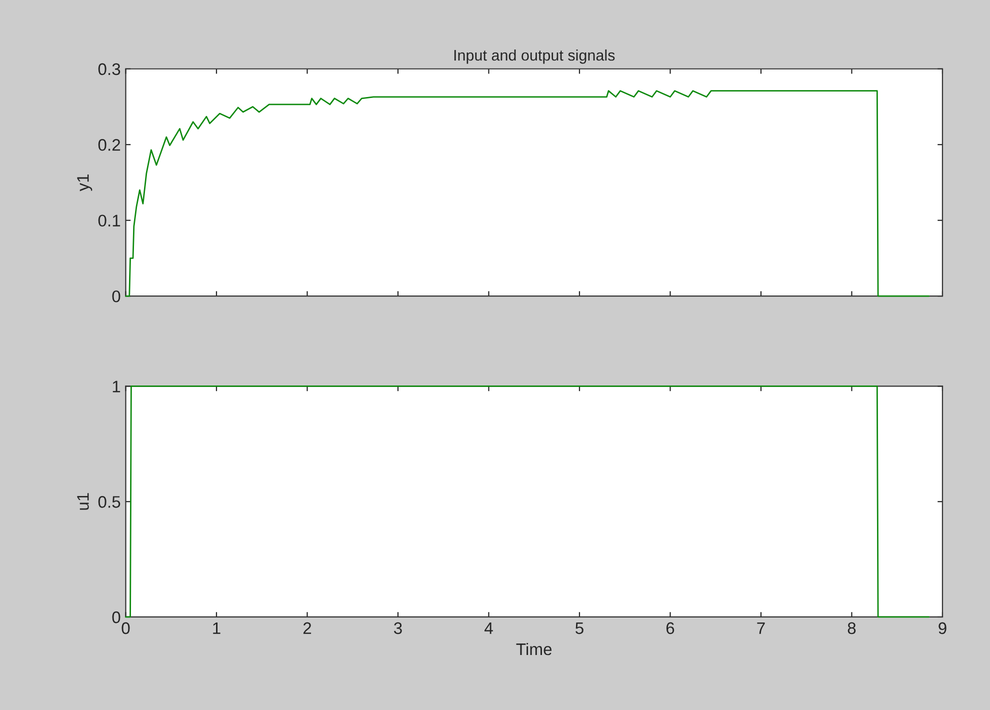 The image size is (990, 710). What do you see at coordinates (580, 628) in the screenshot?
I see `x-tick-label: 5` at bounding box center [580, 628].